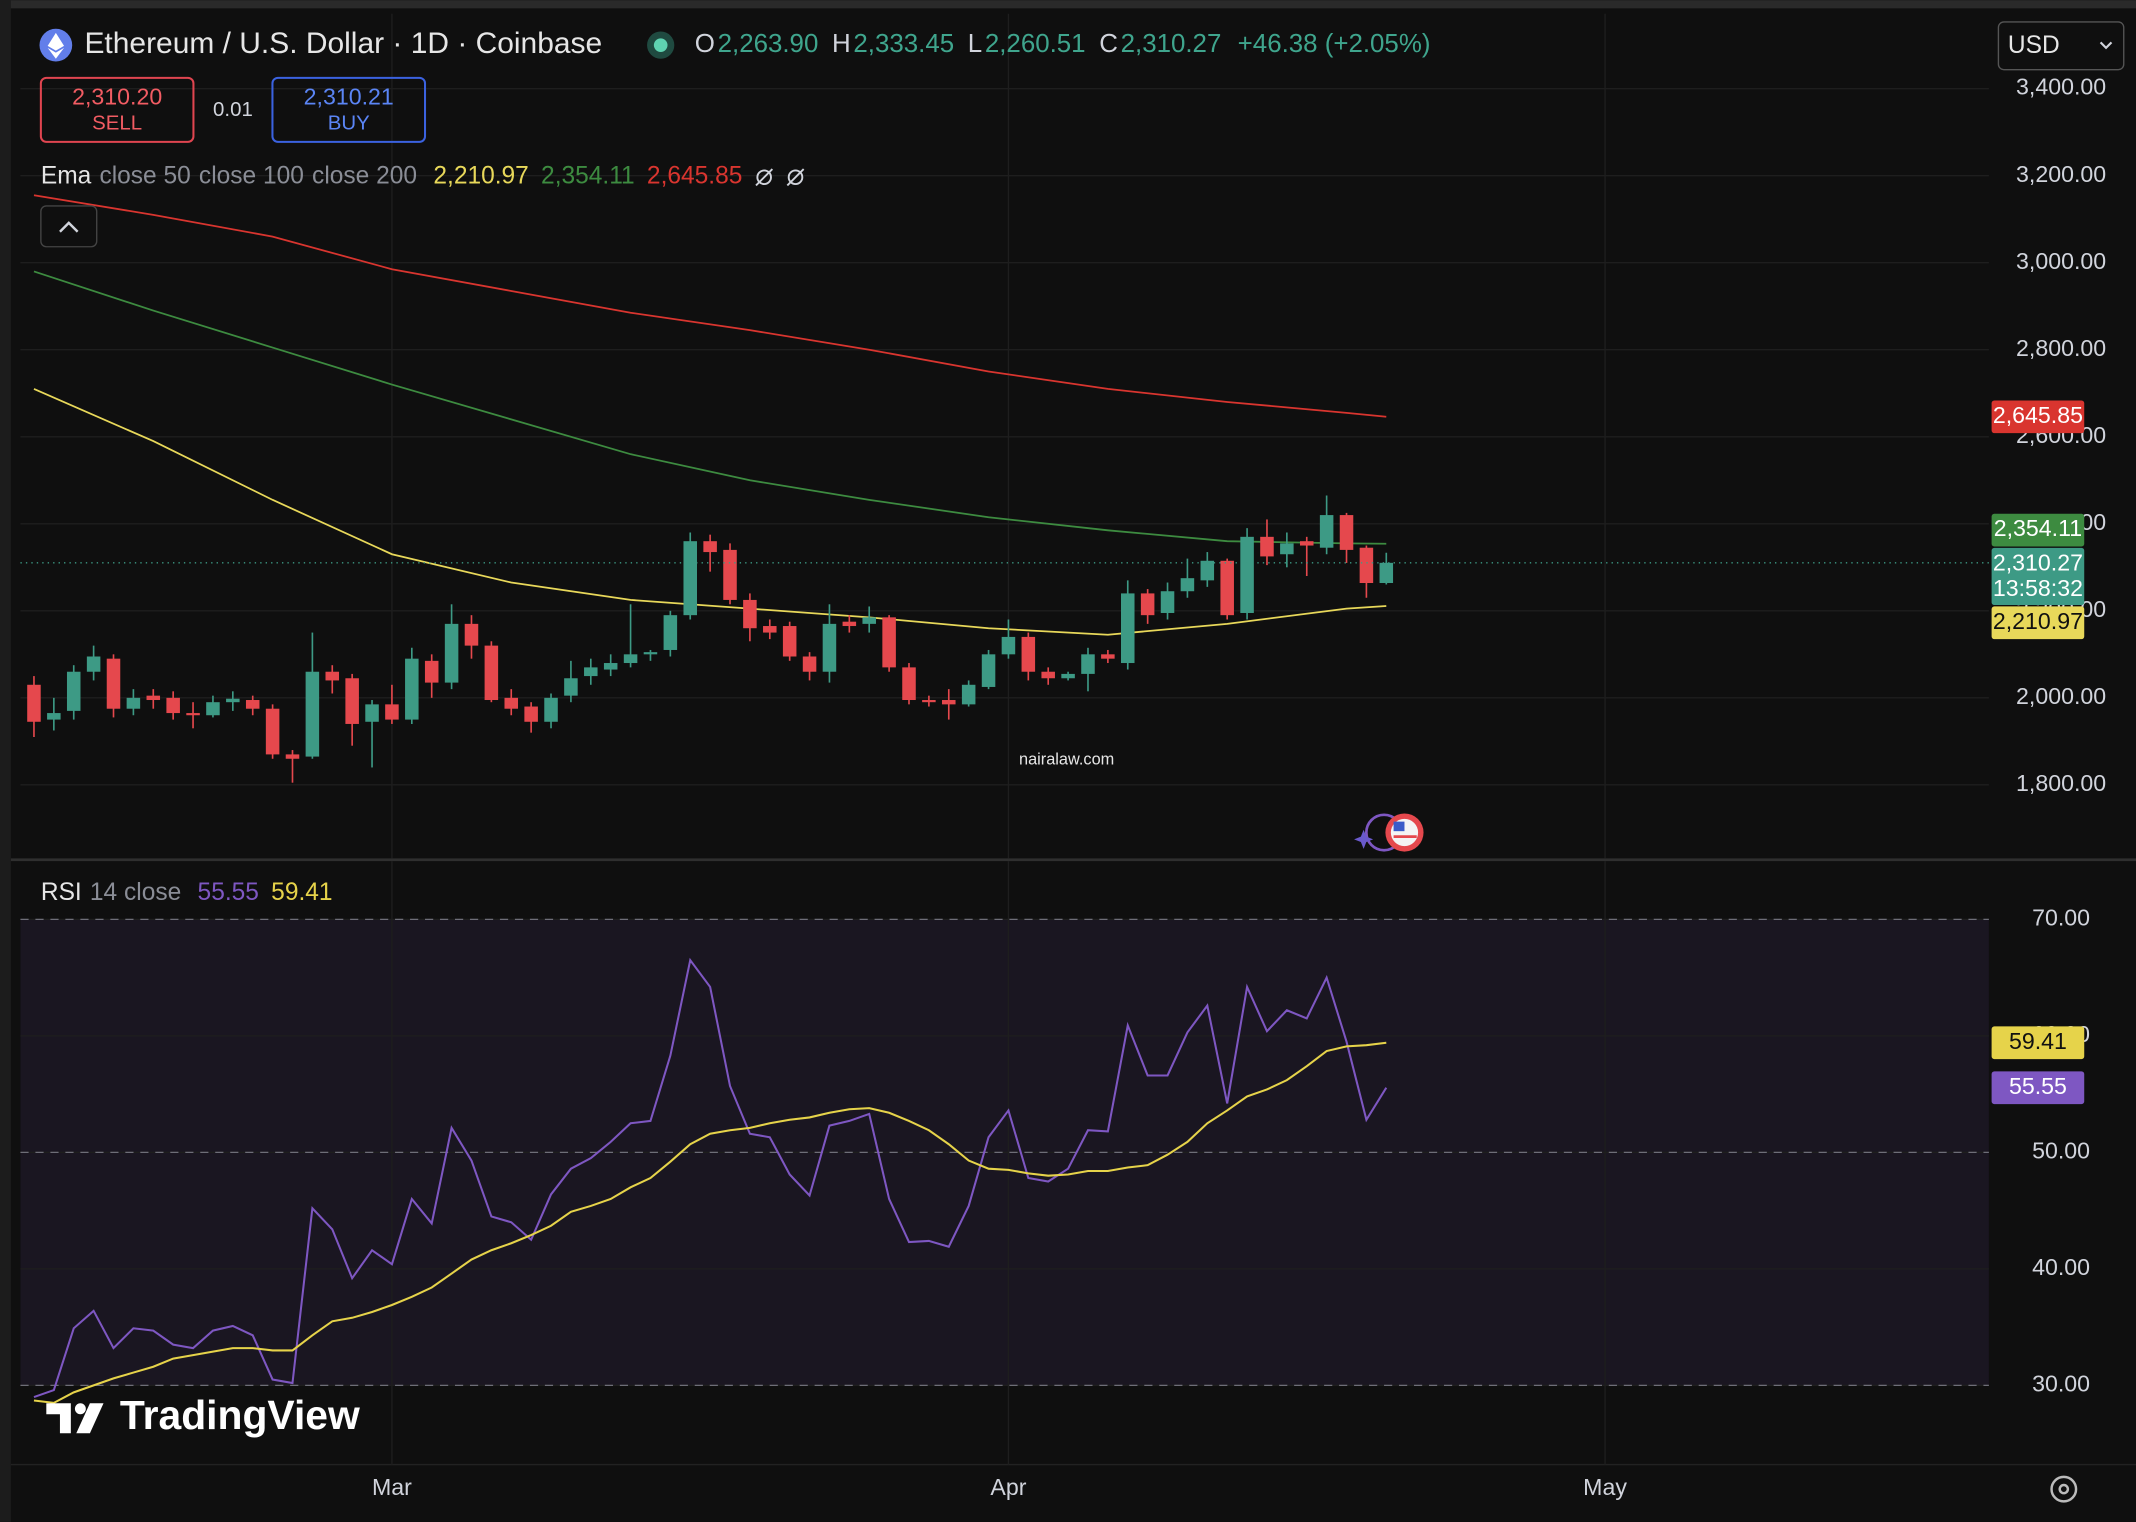  What do you see at coordinates (349, 96) in the screenshot?
I see `buy-price: 2,310.21` at bounding box center [349, 96].